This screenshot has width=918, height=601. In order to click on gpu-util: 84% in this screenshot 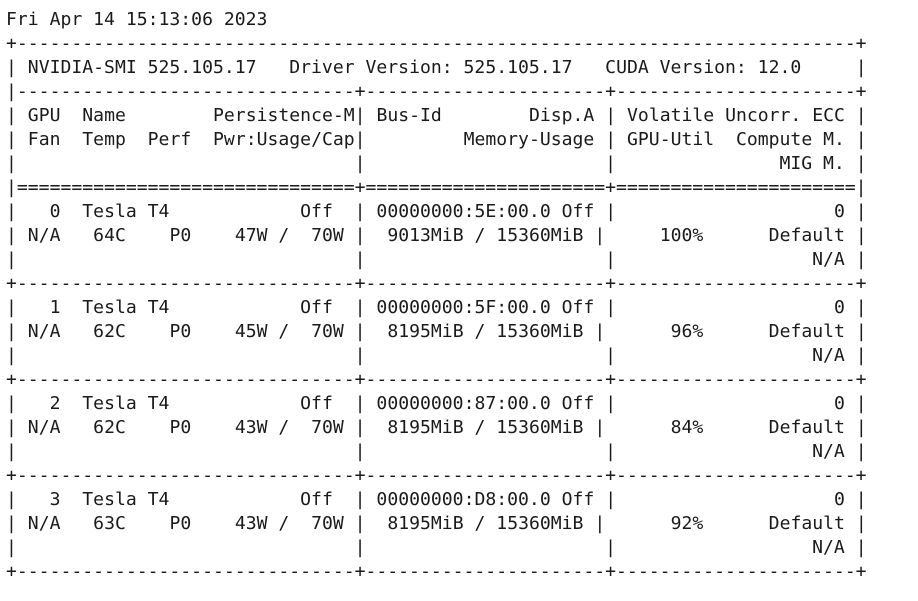, I will do `click(654, 427)`.